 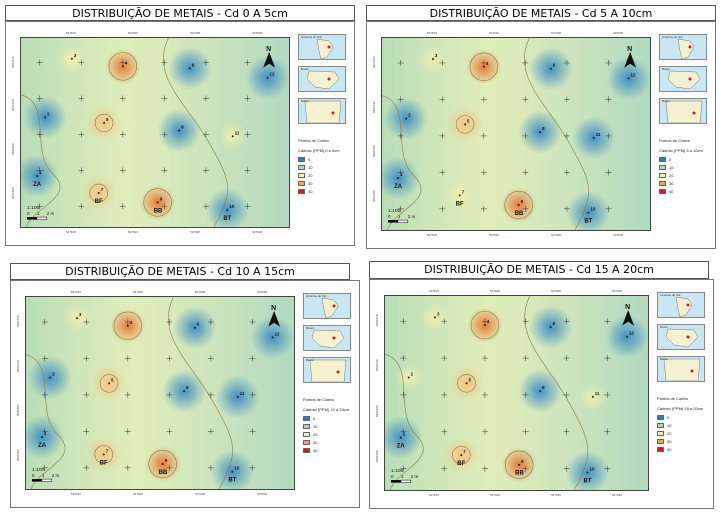 I want to click on minimap-title: América do Sul, so click(x=311, y=37).